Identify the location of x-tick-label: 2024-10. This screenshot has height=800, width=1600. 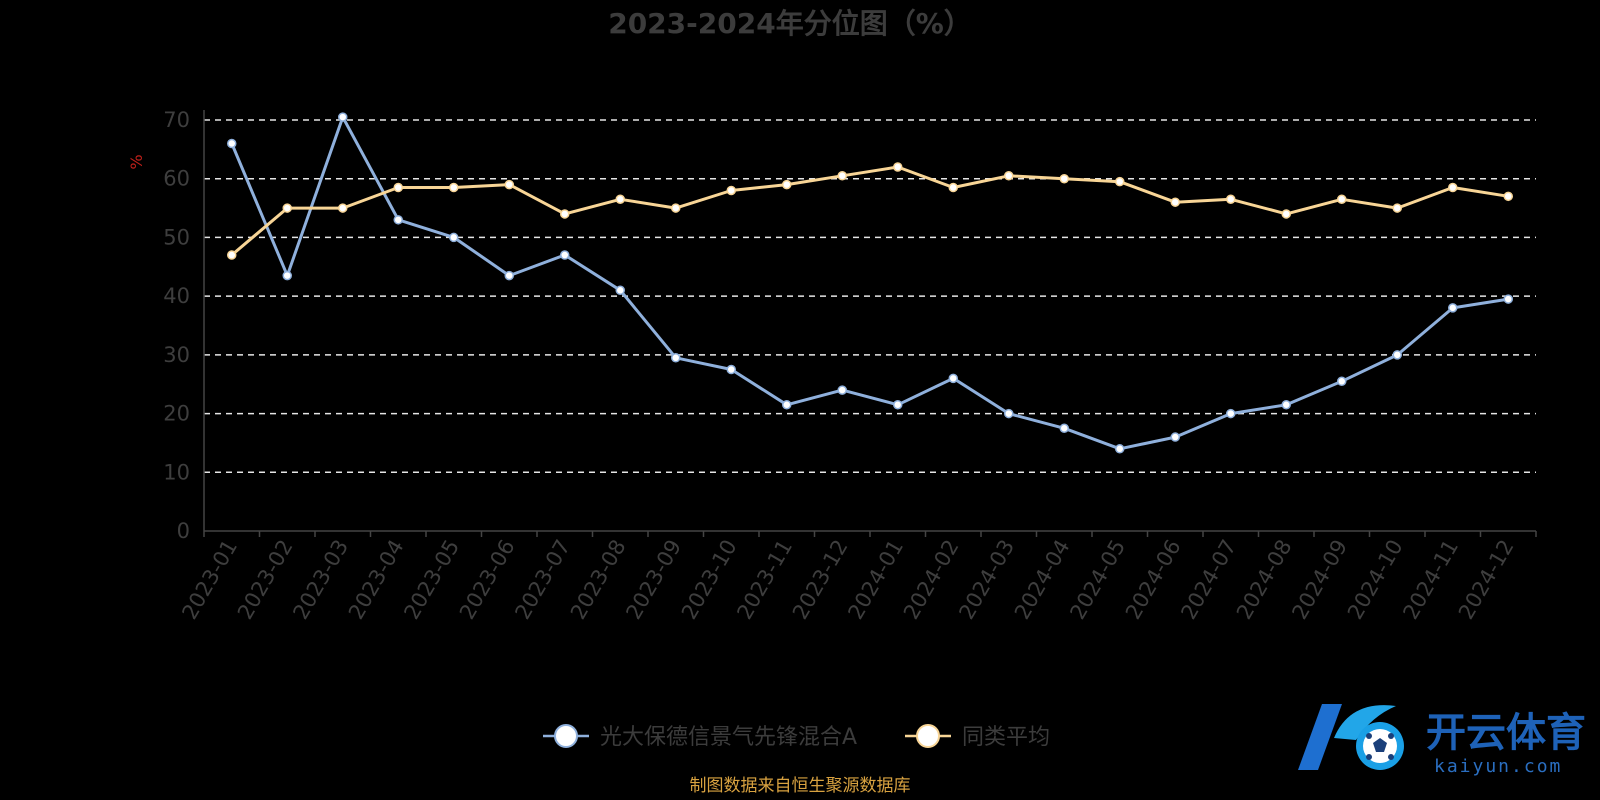
(1375, 580).